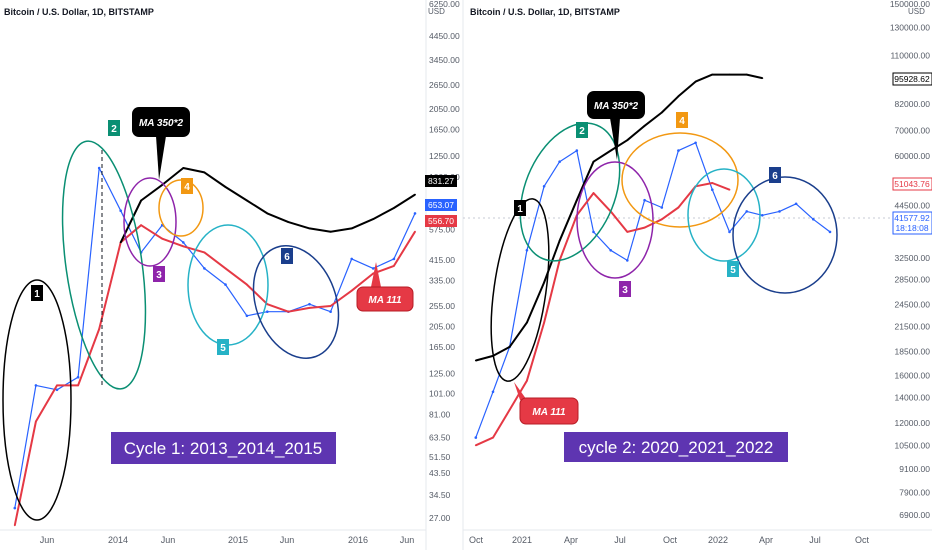 The height and width of the screenshot is (550, 932). Describe the element at coordinates (444, 85) in the screenshot. I see `left-ytick-label: 2650.00` at that location.